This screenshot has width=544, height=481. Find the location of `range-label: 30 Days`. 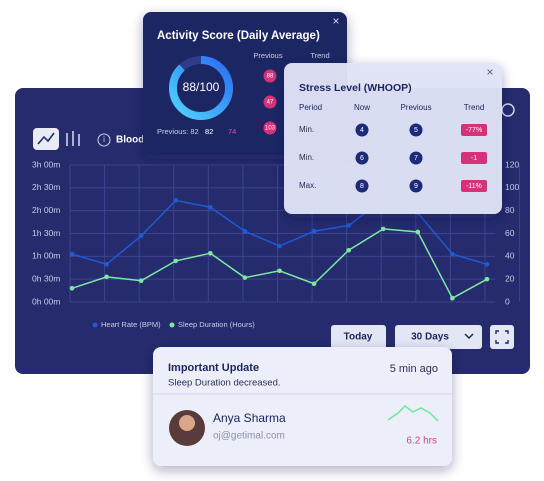

range-label: 30 Days is located at coordinates (430, 337).